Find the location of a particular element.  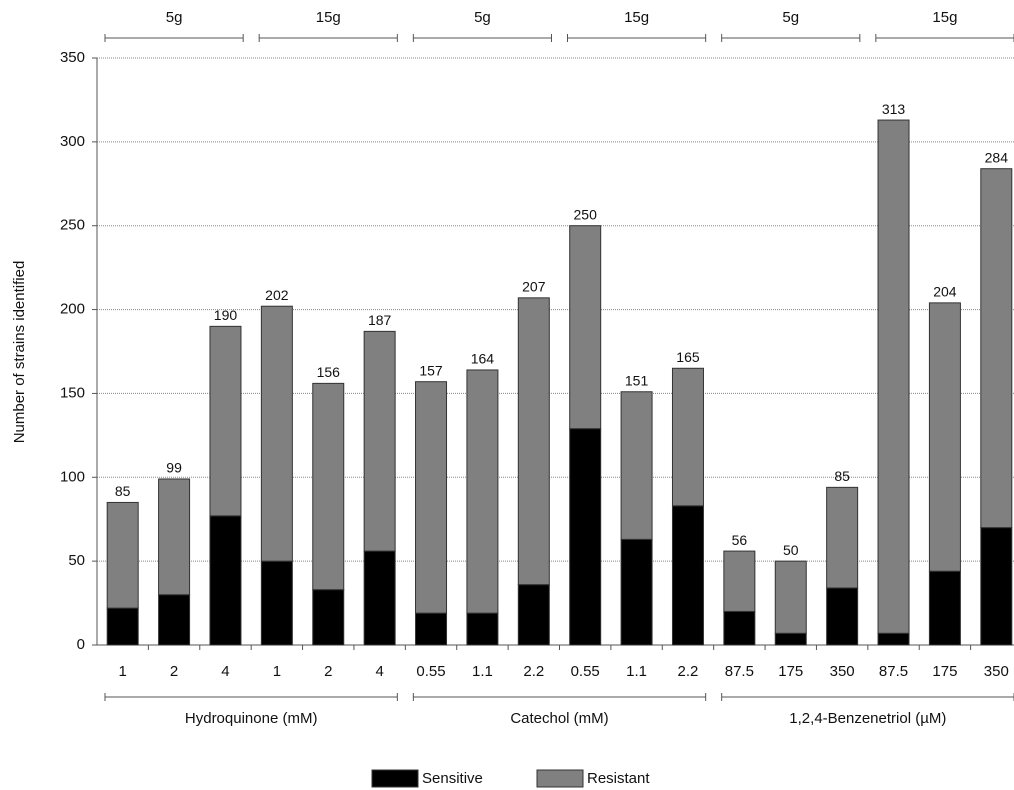

total-label: 190 is located at coordinates (226, 315).